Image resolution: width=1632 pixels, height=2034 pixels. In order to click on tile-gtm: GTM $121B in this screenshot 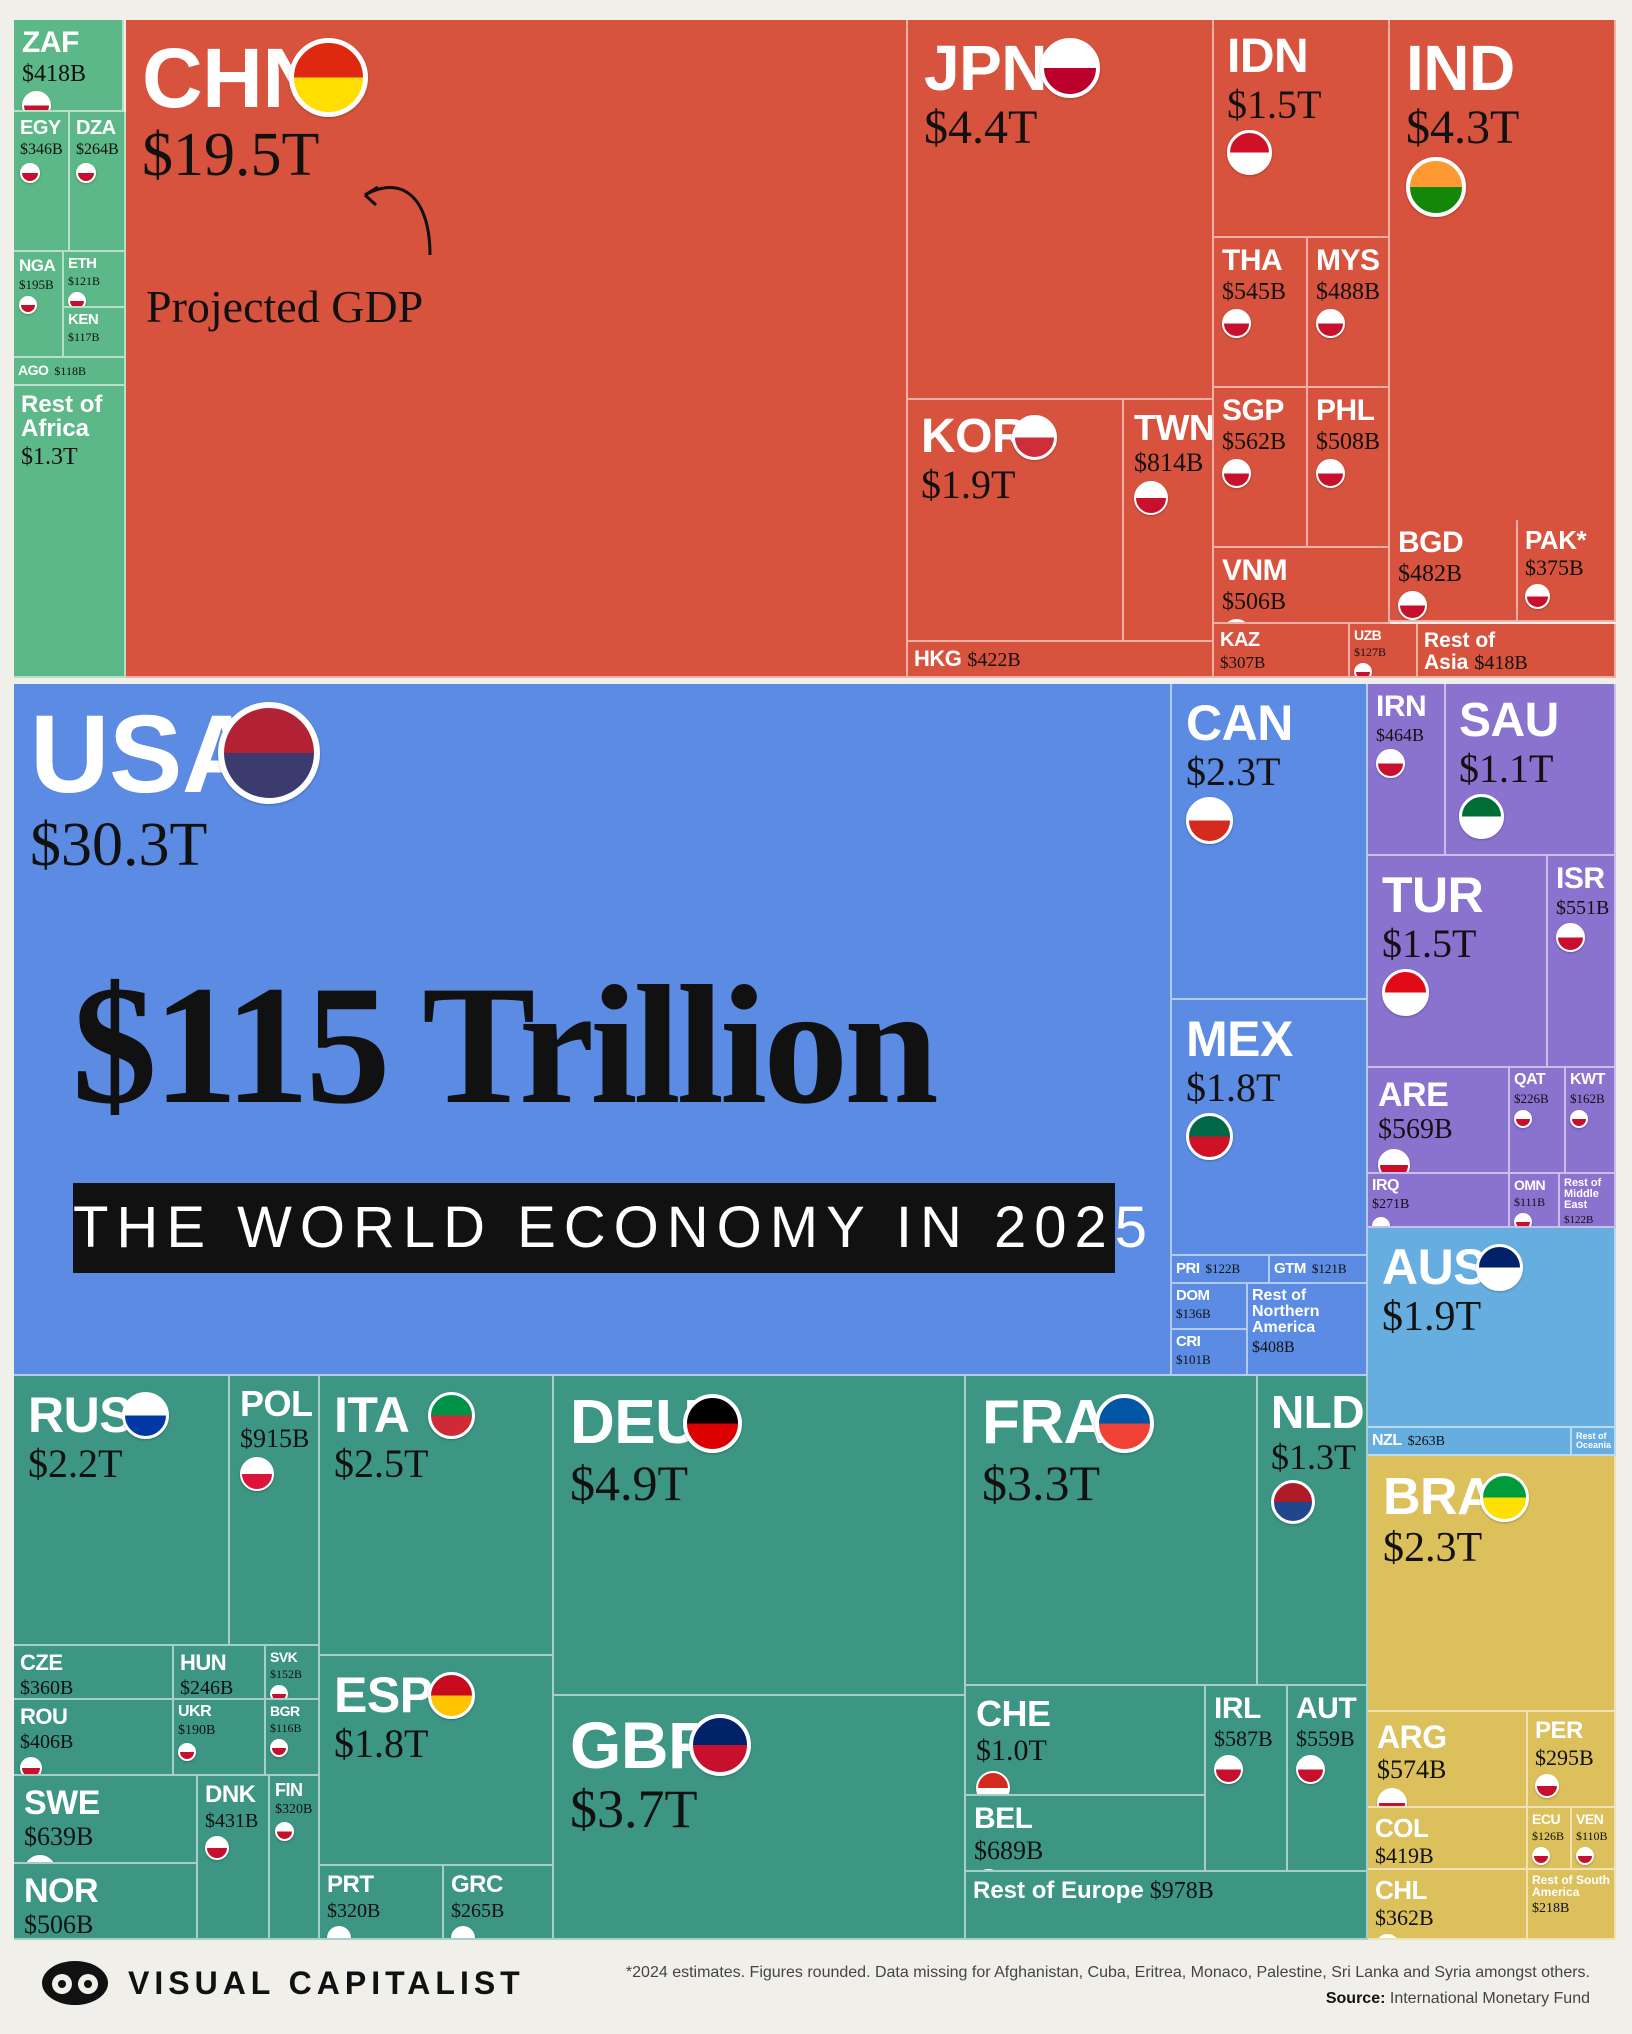, I will do `click(1319, 1270)`.